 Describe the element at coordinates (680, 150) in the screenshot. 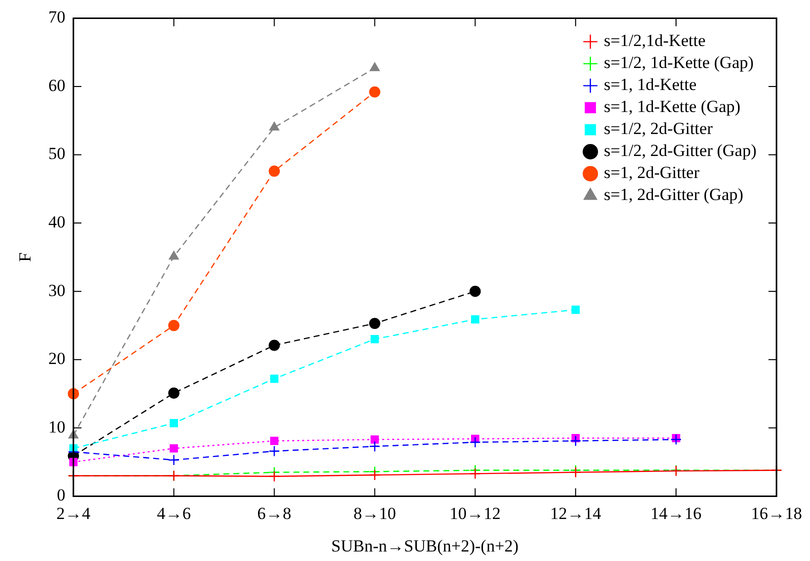

I see `legend-label: s=1/2, 2d-Gitter (Gap)` at that location.